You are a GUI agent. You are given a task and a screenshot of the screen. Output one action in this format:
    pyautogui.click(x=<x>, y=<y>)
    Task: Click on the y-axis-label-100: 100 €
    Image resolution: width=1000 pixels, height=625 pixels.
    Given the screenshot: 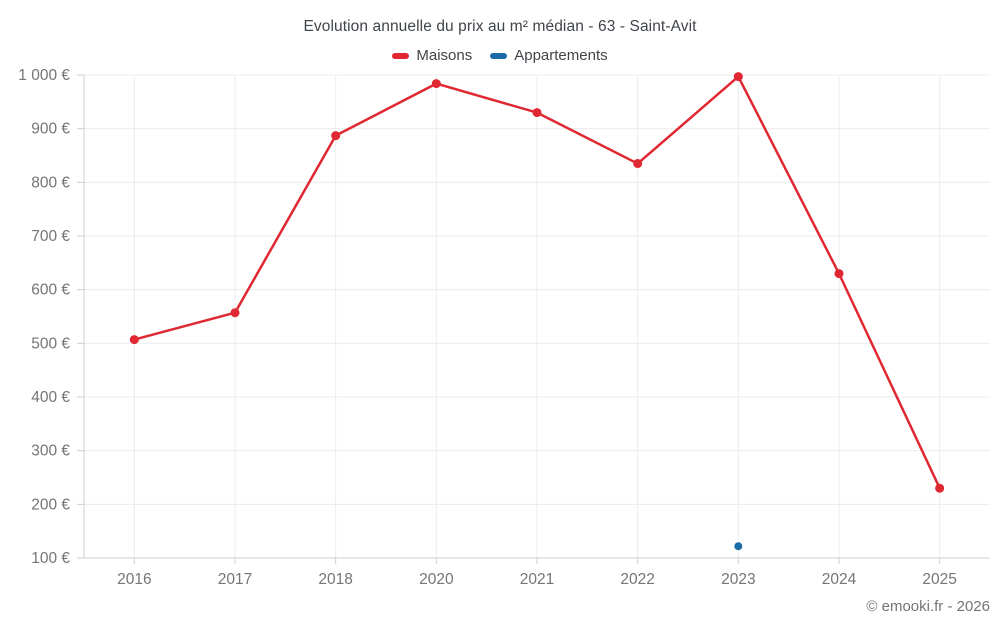 What is the action you would take?
    pyautogui.click(x=50, y=558)
    